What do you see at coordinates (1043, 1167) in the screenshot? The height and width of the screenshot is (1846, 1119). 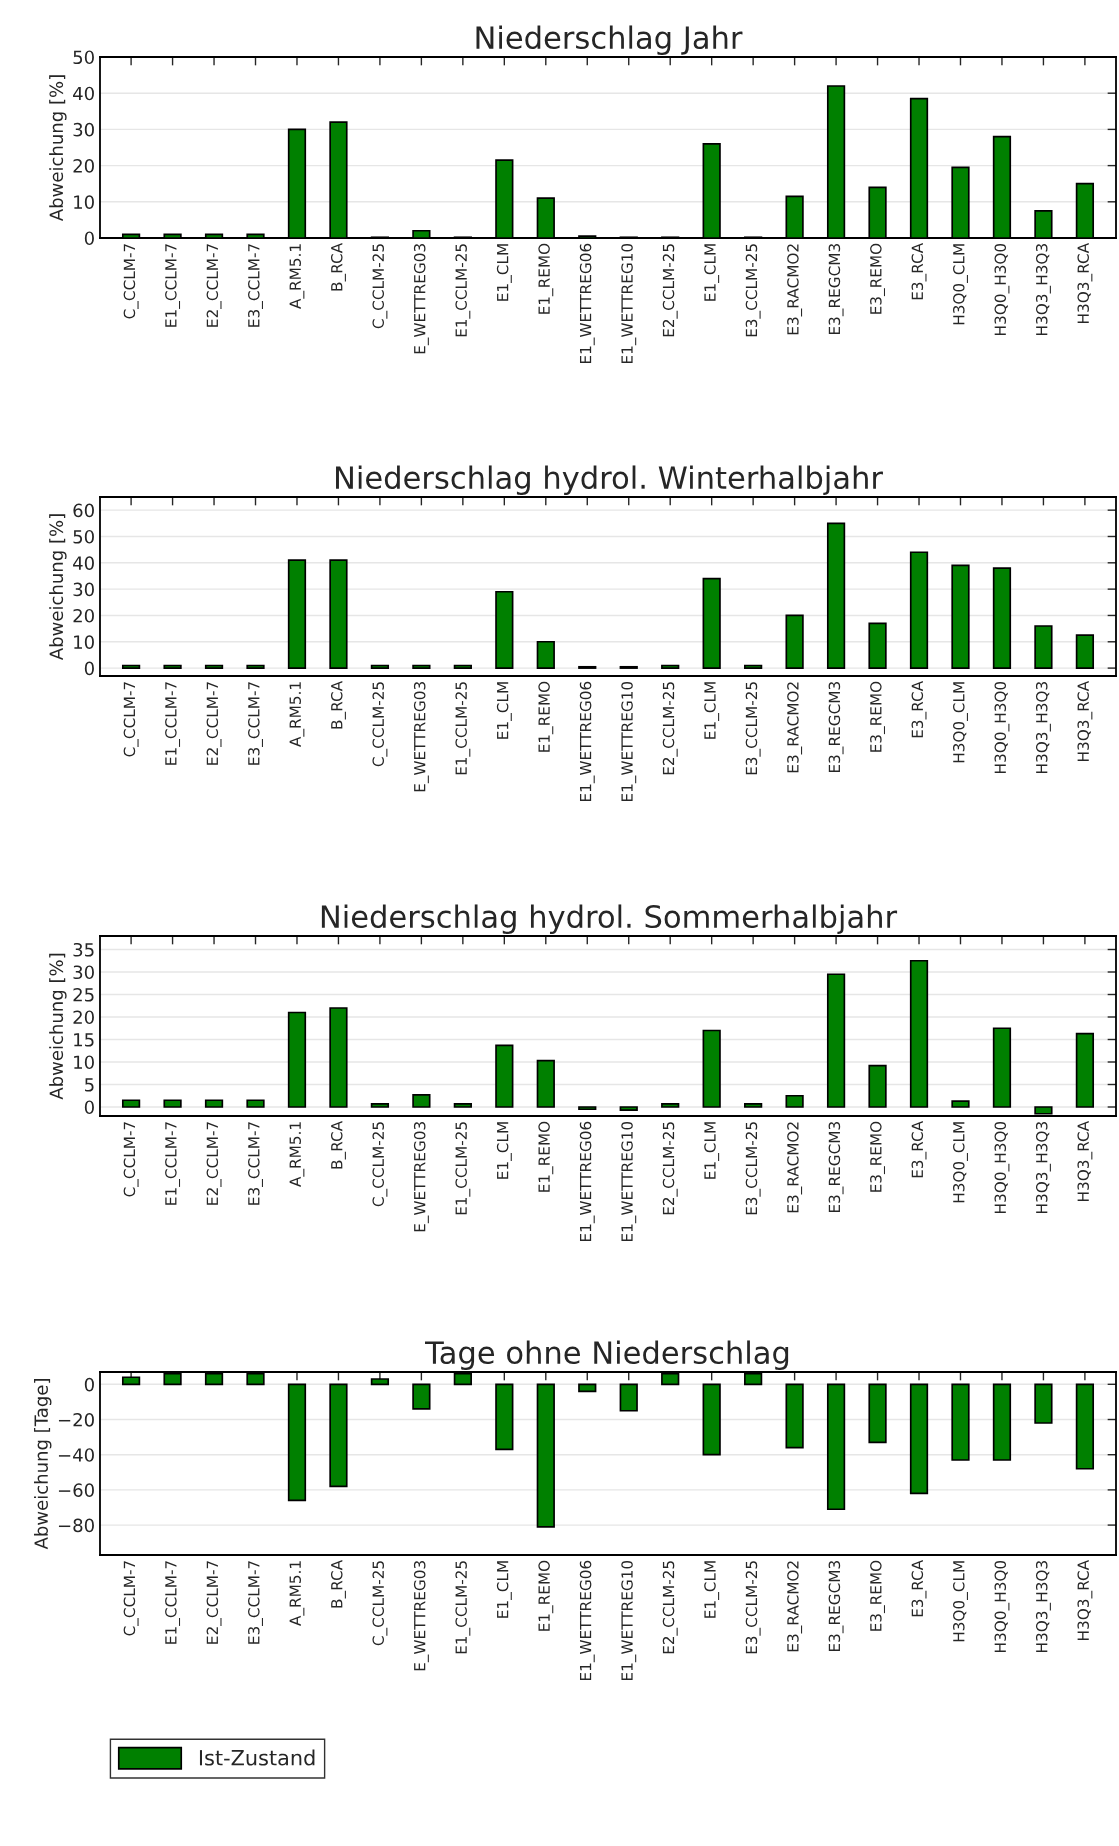 I see `x-tick-label: H3Q3_H3Q3` at bounding box center [1043, 1167].